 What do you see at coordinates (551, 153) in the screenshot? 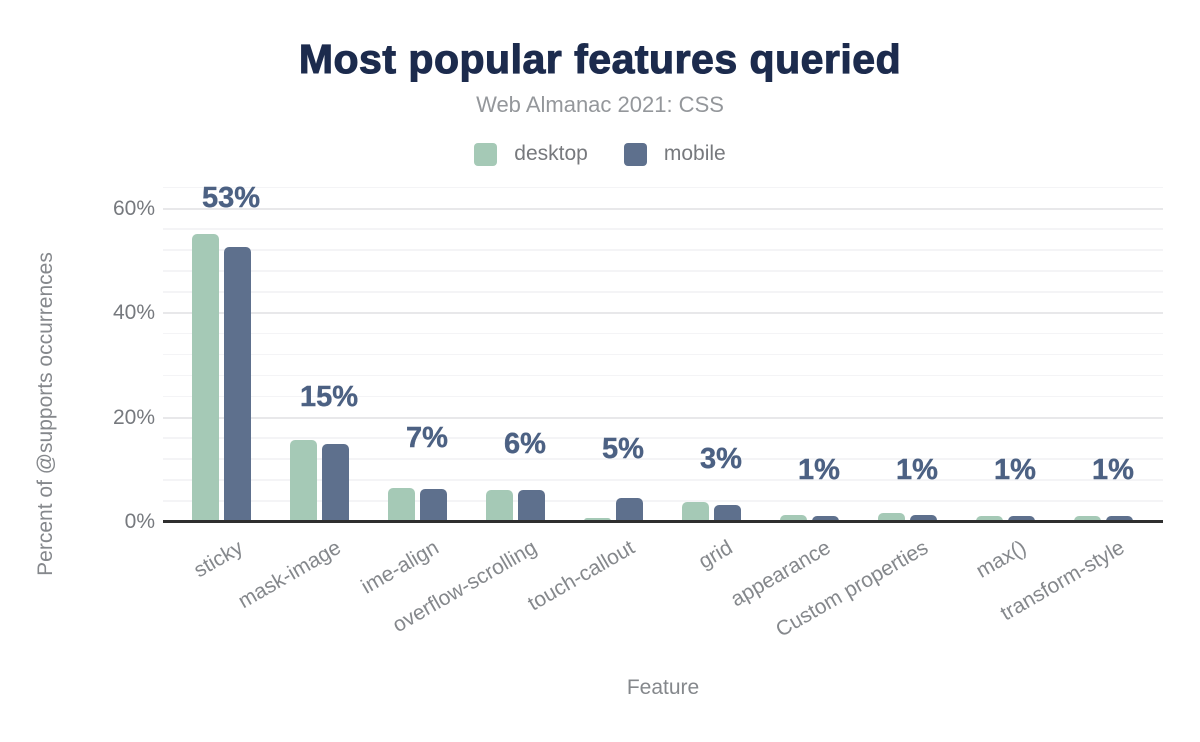
I see `legend-label-desktop: desktop` at bounding box center [551, 153].